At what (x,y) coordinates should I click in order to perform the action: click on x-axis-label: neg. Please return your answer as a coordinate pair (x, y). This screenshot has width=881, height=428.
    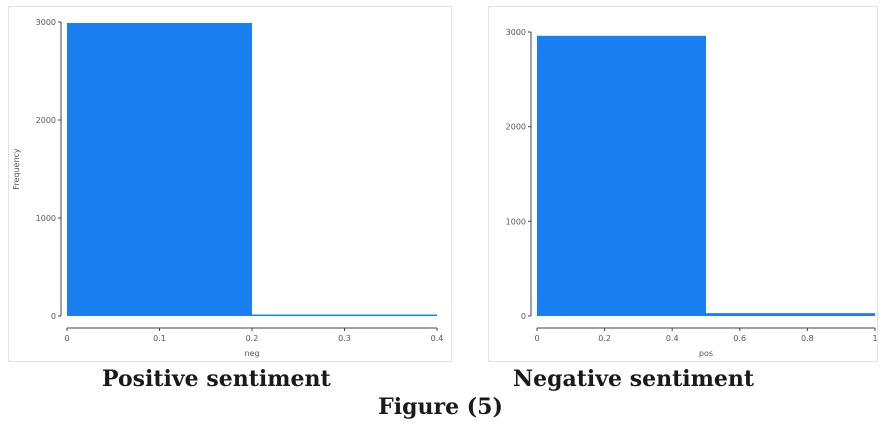
    Looking at the image, I should click on (251, 353).